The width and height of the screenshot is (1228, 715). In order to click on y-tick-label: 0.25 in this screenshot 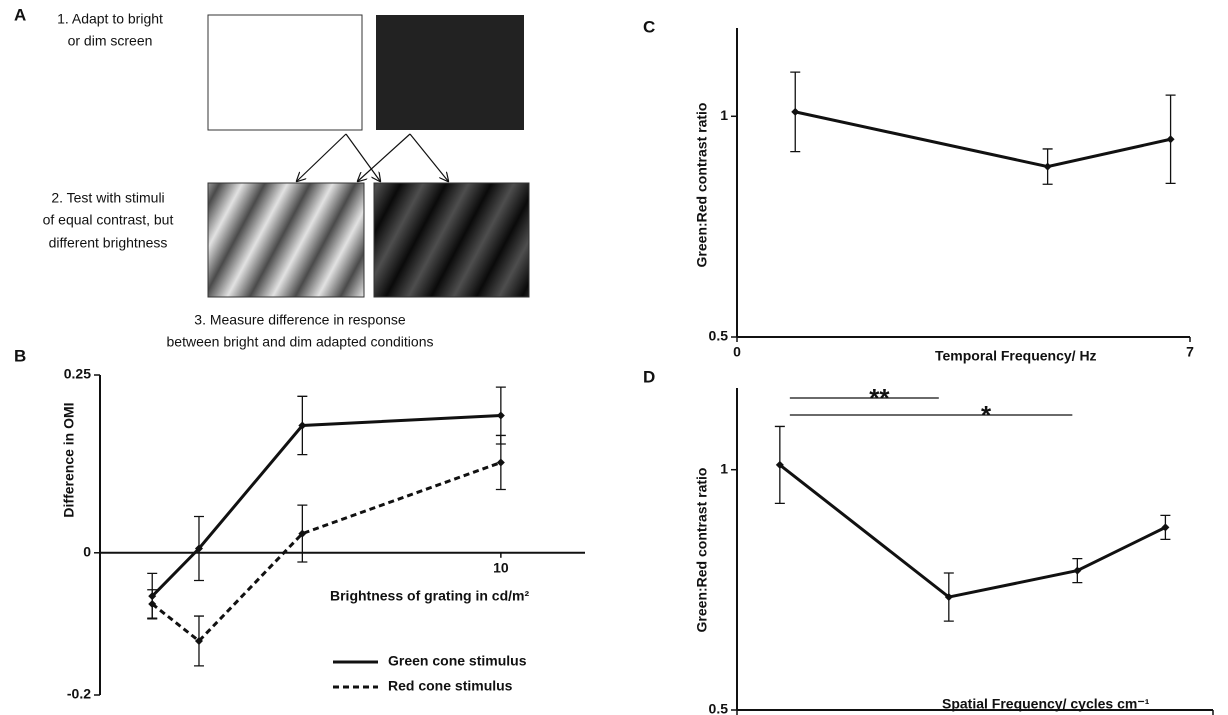, I will do `click(77, 374)`.